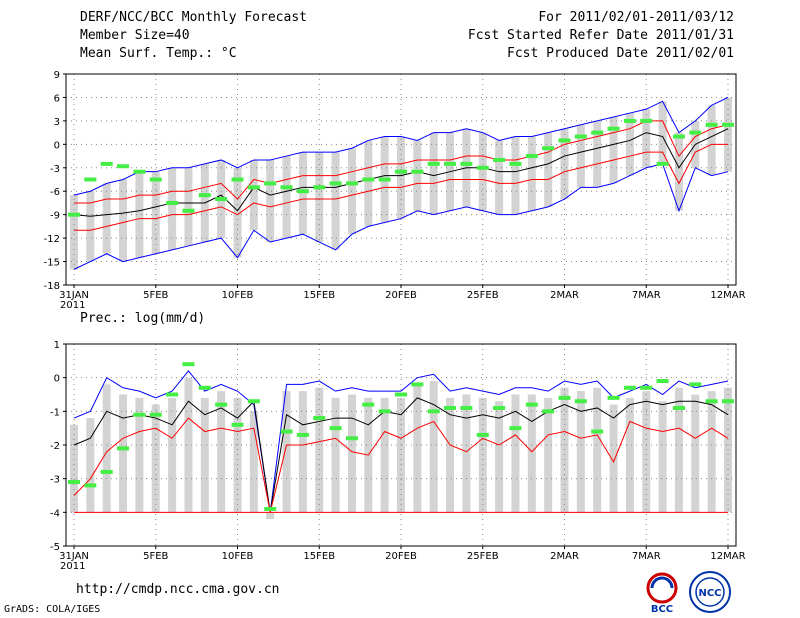  I want to click on y-tick-label: -2, so click(55, 446).